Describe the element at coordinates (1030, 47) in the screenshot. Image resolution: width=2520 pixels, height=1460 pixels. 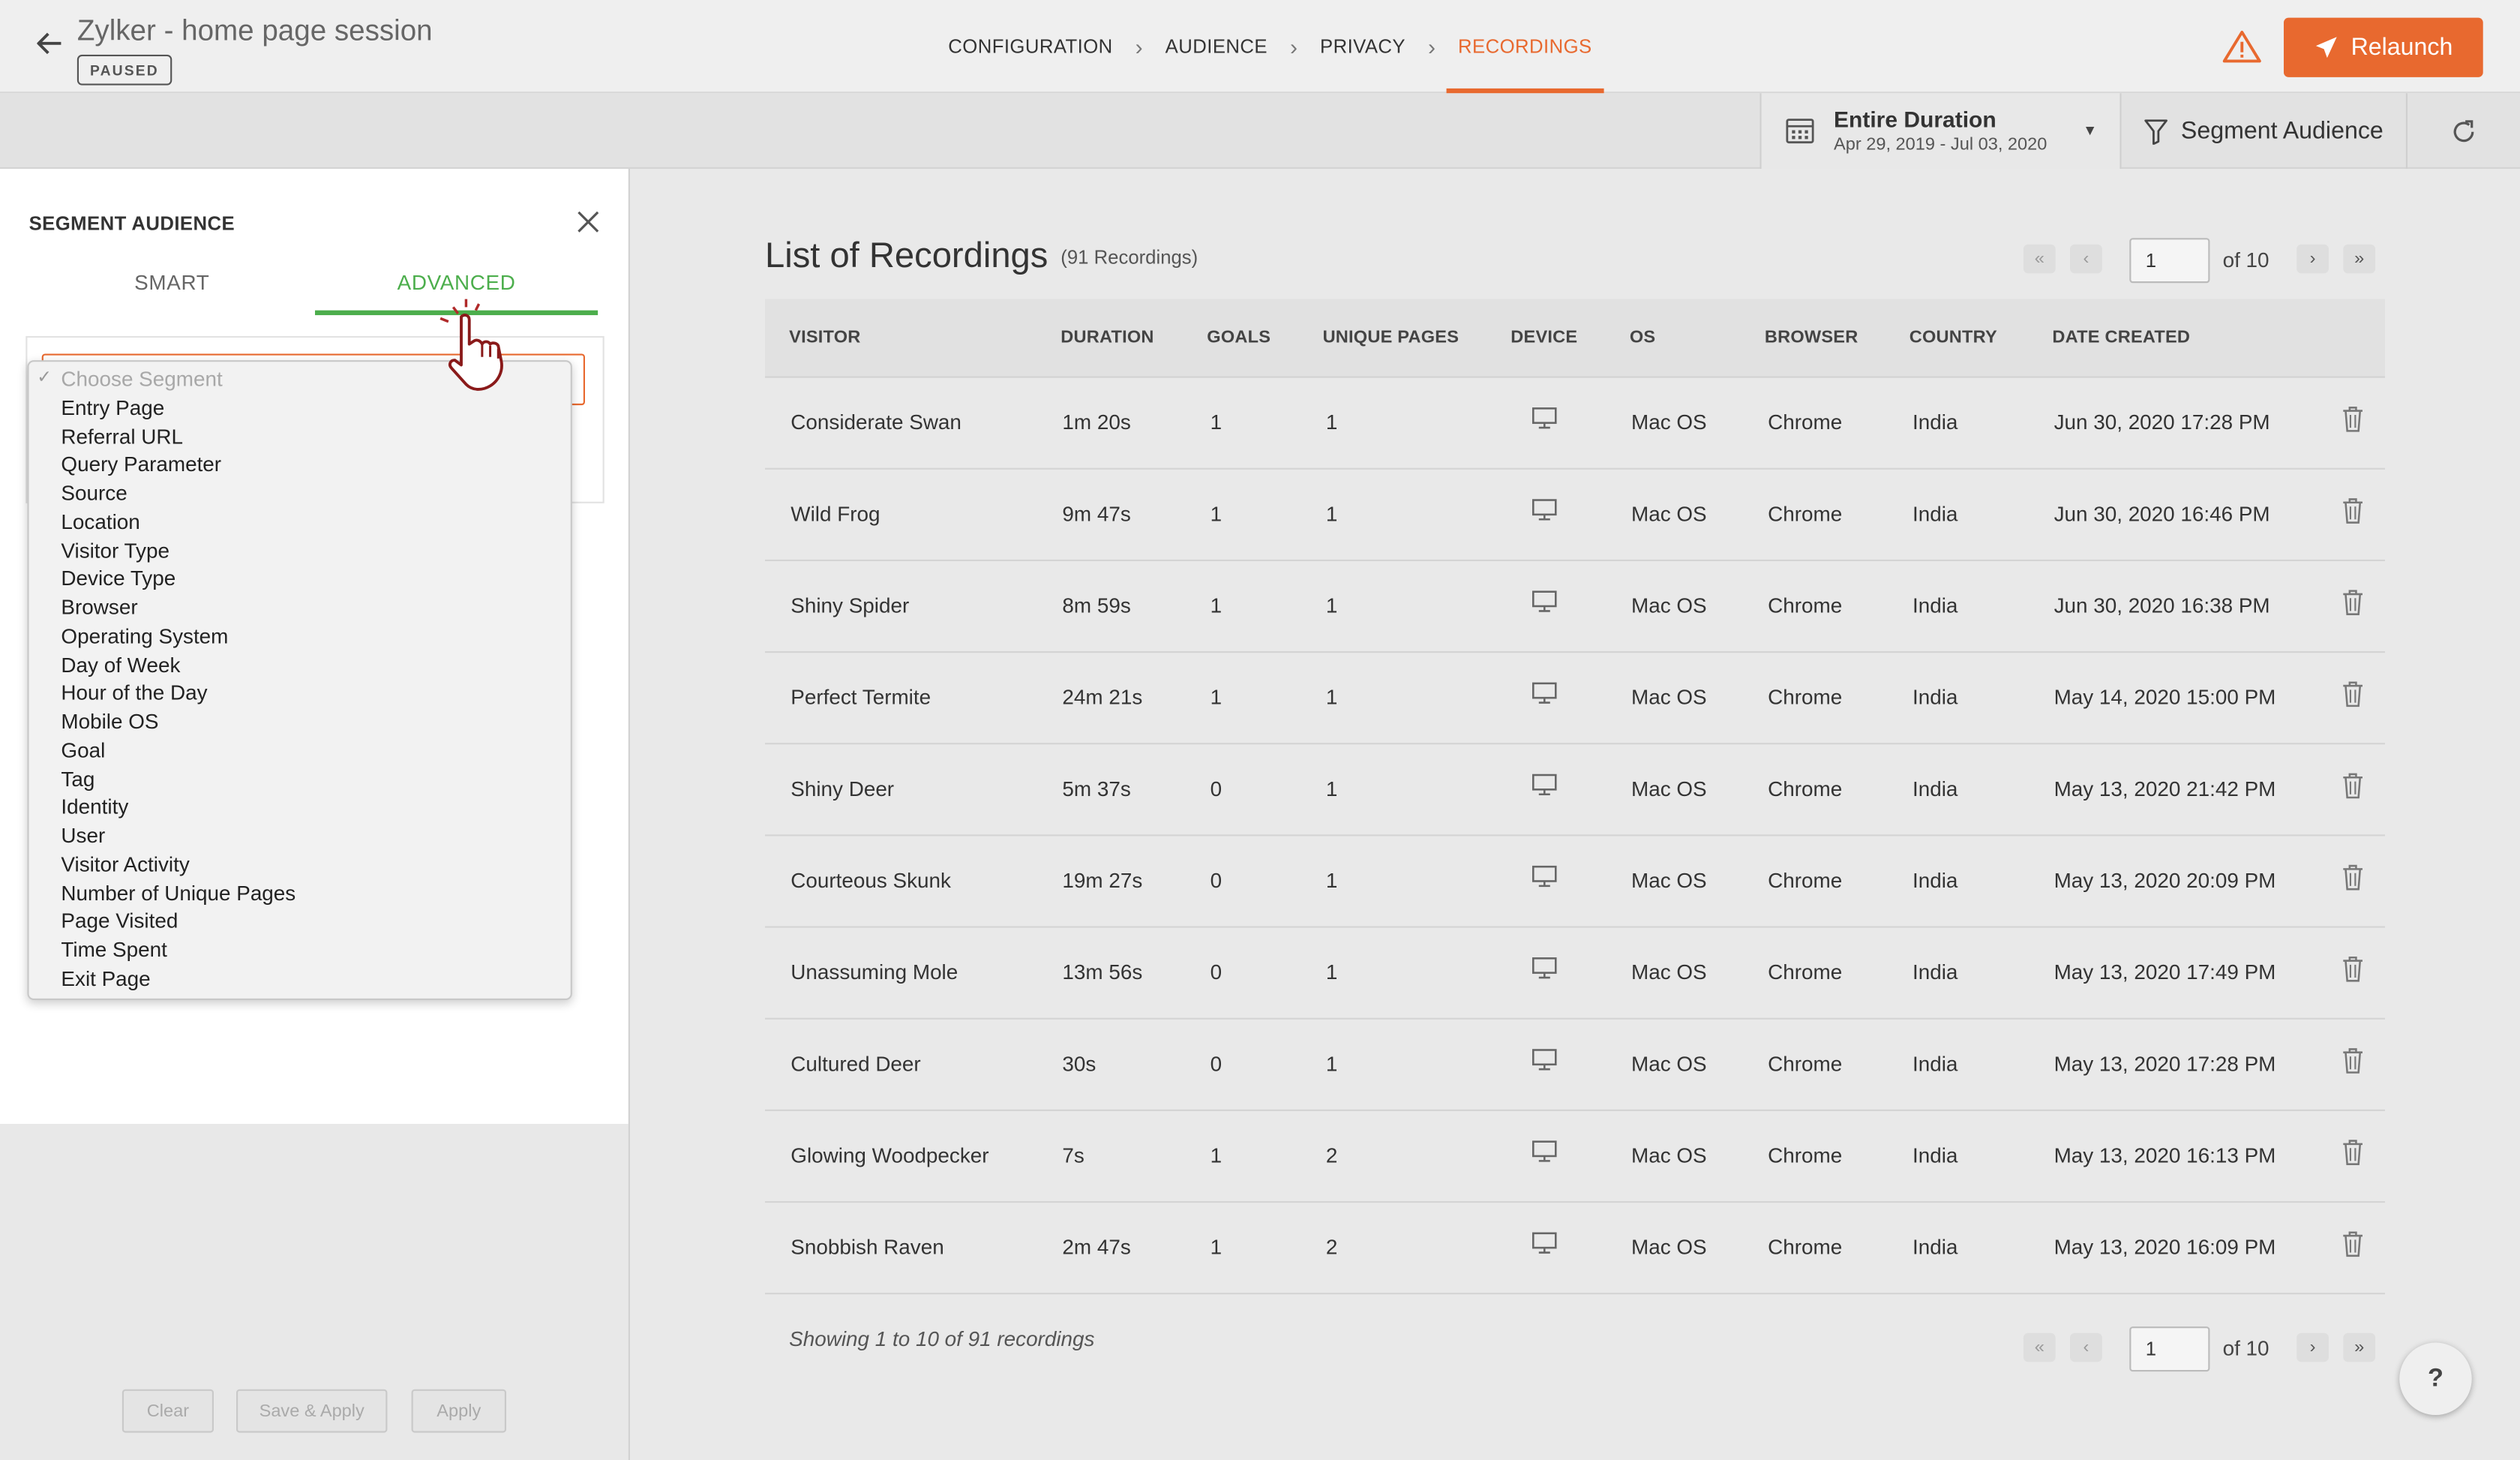
I see `step-configuration: CONFIGURATION` at that location.